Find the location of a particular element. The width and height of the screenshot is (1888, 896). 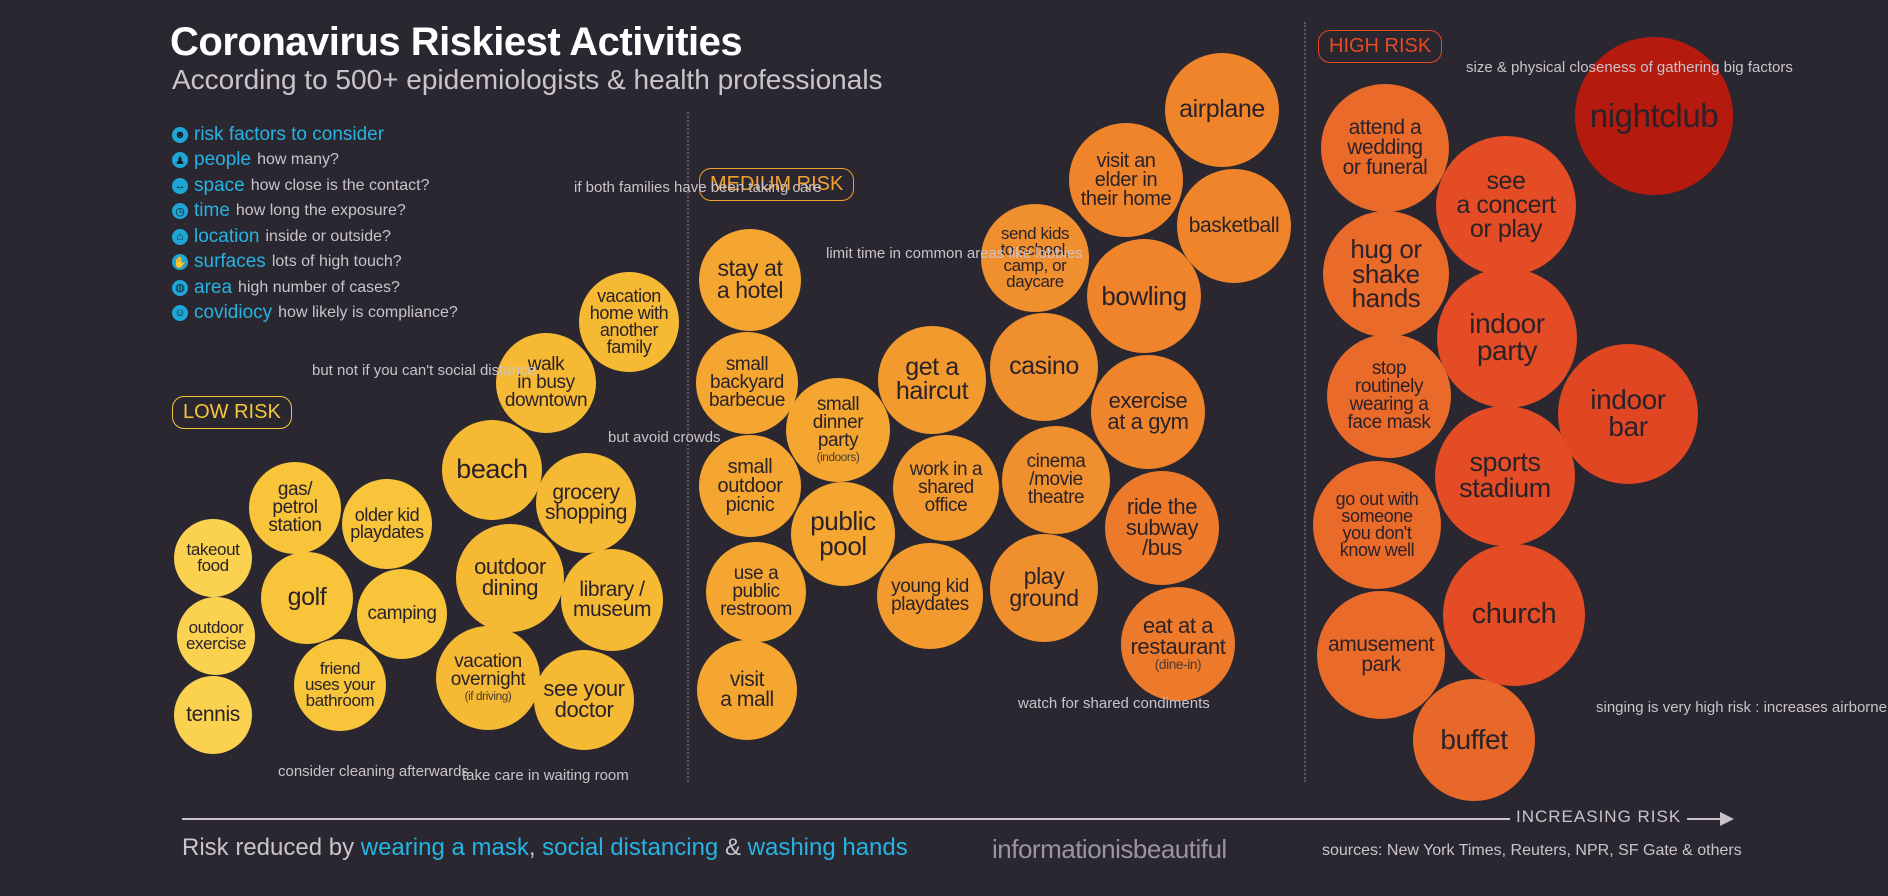

activity-label: airplane is located at coordinates (1222, 109).